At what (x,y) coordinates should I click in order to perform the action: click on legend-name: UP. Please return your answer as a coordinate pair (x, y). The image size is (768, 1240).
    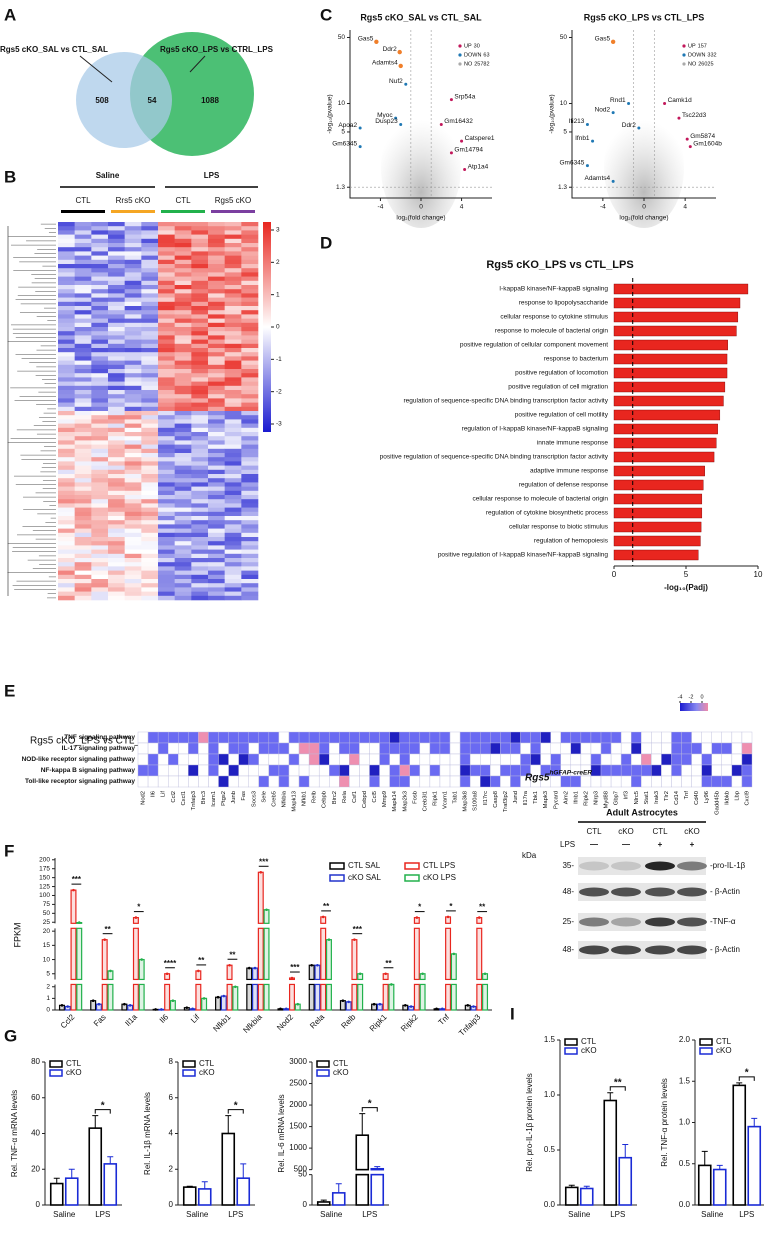
    Looking at the image, I should click on (468, 46).